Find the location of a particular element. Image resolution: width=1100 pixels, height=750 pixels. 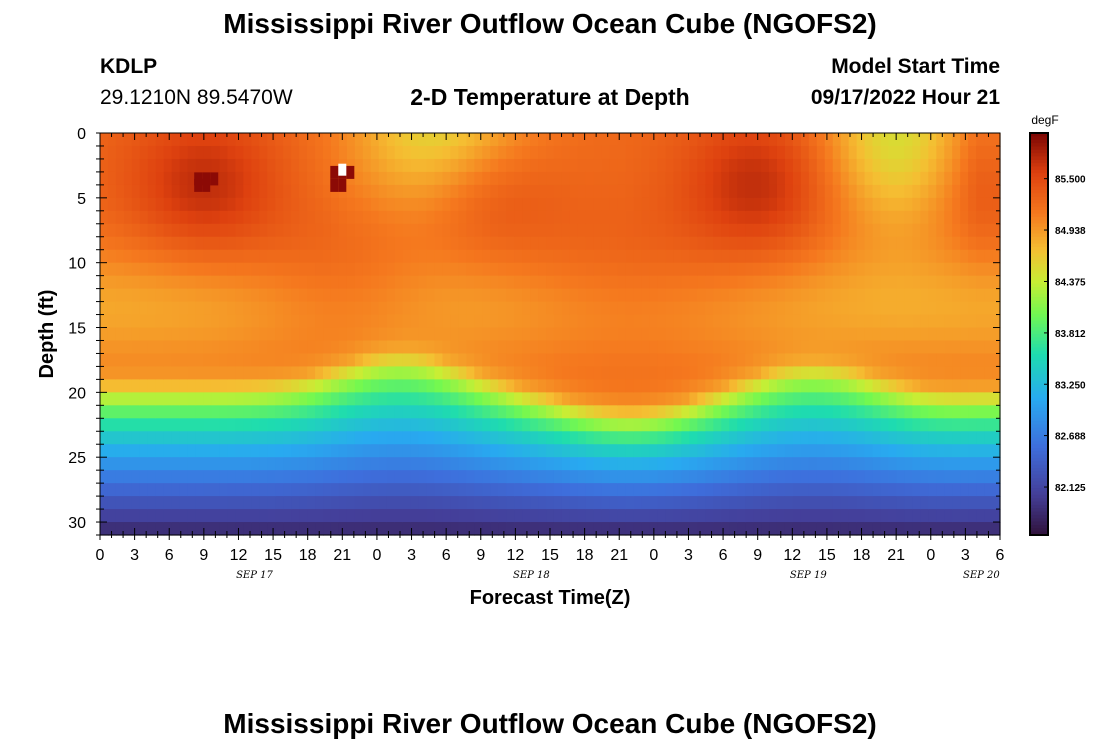

colorbar-segment is located at coordinates (1039, 523).